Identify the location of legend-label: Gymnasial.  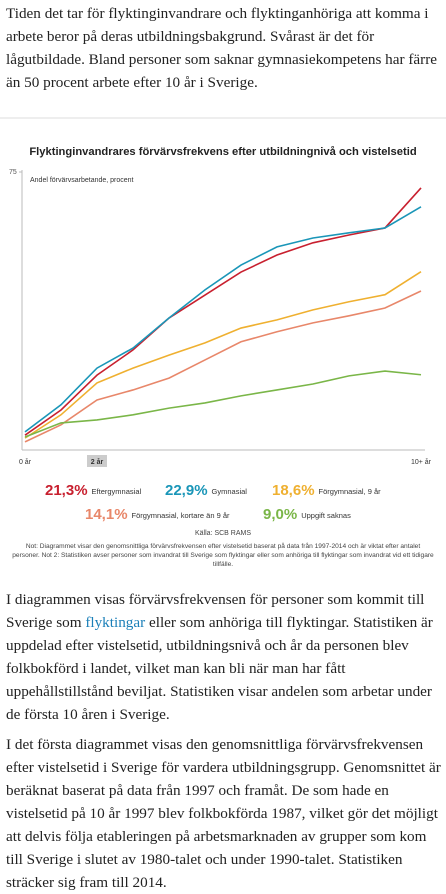
(230, 491).